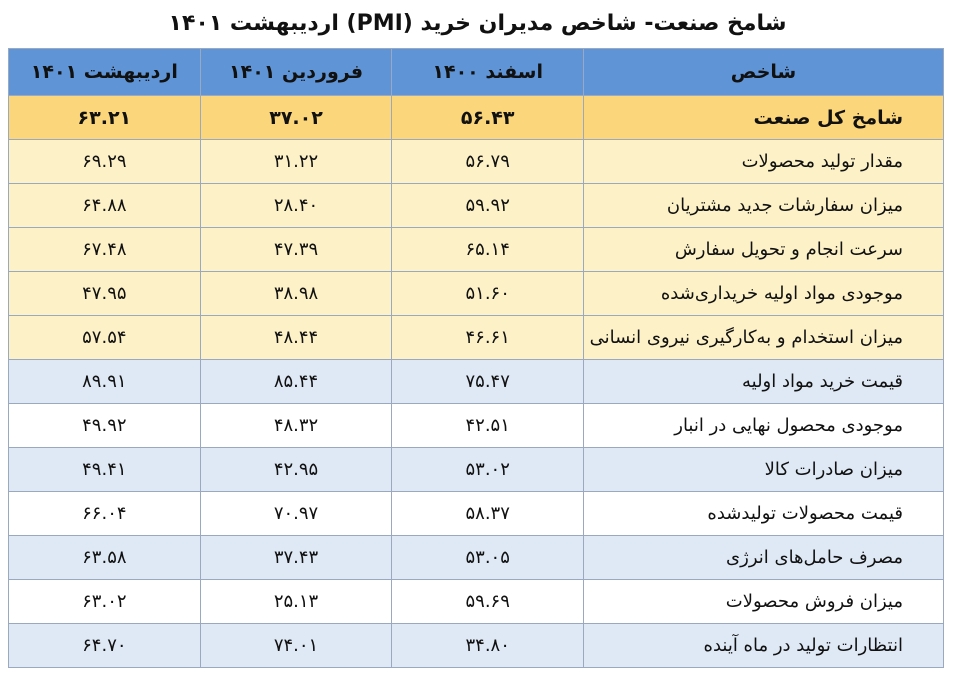  What do you see at coordinates (763, 249) in the screenshot?
I see `indicator-cell: سرعت انجام و تحویل سفارش` at bounding box center [763, 249].